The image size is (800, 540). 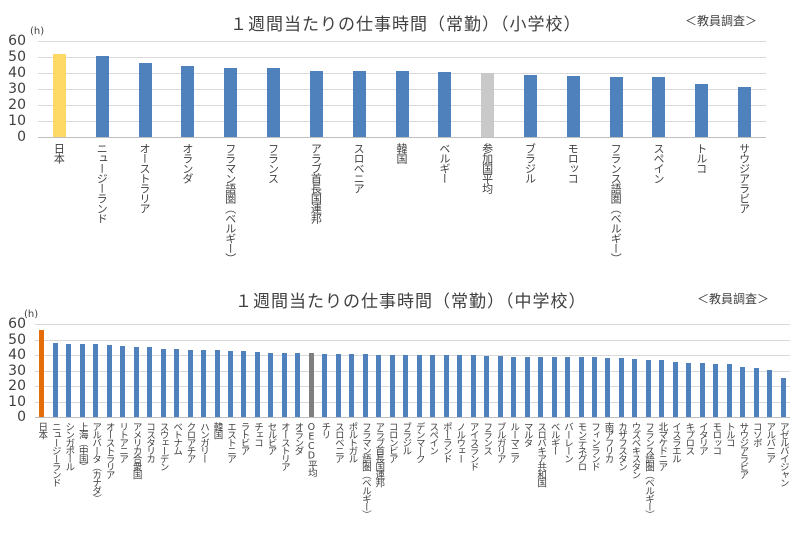 I want to click on y-tick-label: 60, so click(x=17, y=41).